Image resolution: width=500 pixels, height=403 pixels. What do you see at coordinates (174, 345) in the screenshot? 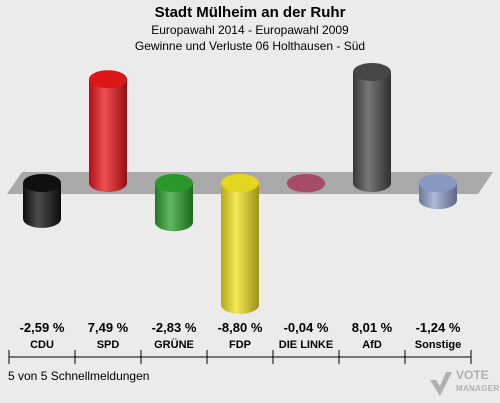
I see `category-label: GRÜNE` at bounding box center [174, 345].